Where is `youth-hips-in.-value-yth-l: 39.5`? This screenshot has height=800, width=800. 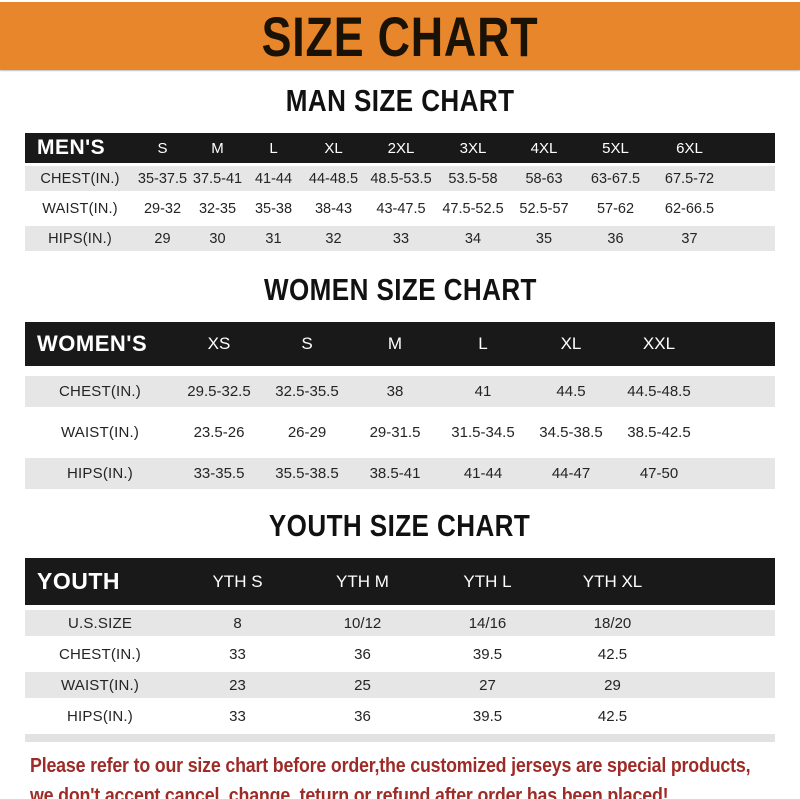 youth-hips-in.-value-yth-l: 39.5 is located at coordinates (487, 716).